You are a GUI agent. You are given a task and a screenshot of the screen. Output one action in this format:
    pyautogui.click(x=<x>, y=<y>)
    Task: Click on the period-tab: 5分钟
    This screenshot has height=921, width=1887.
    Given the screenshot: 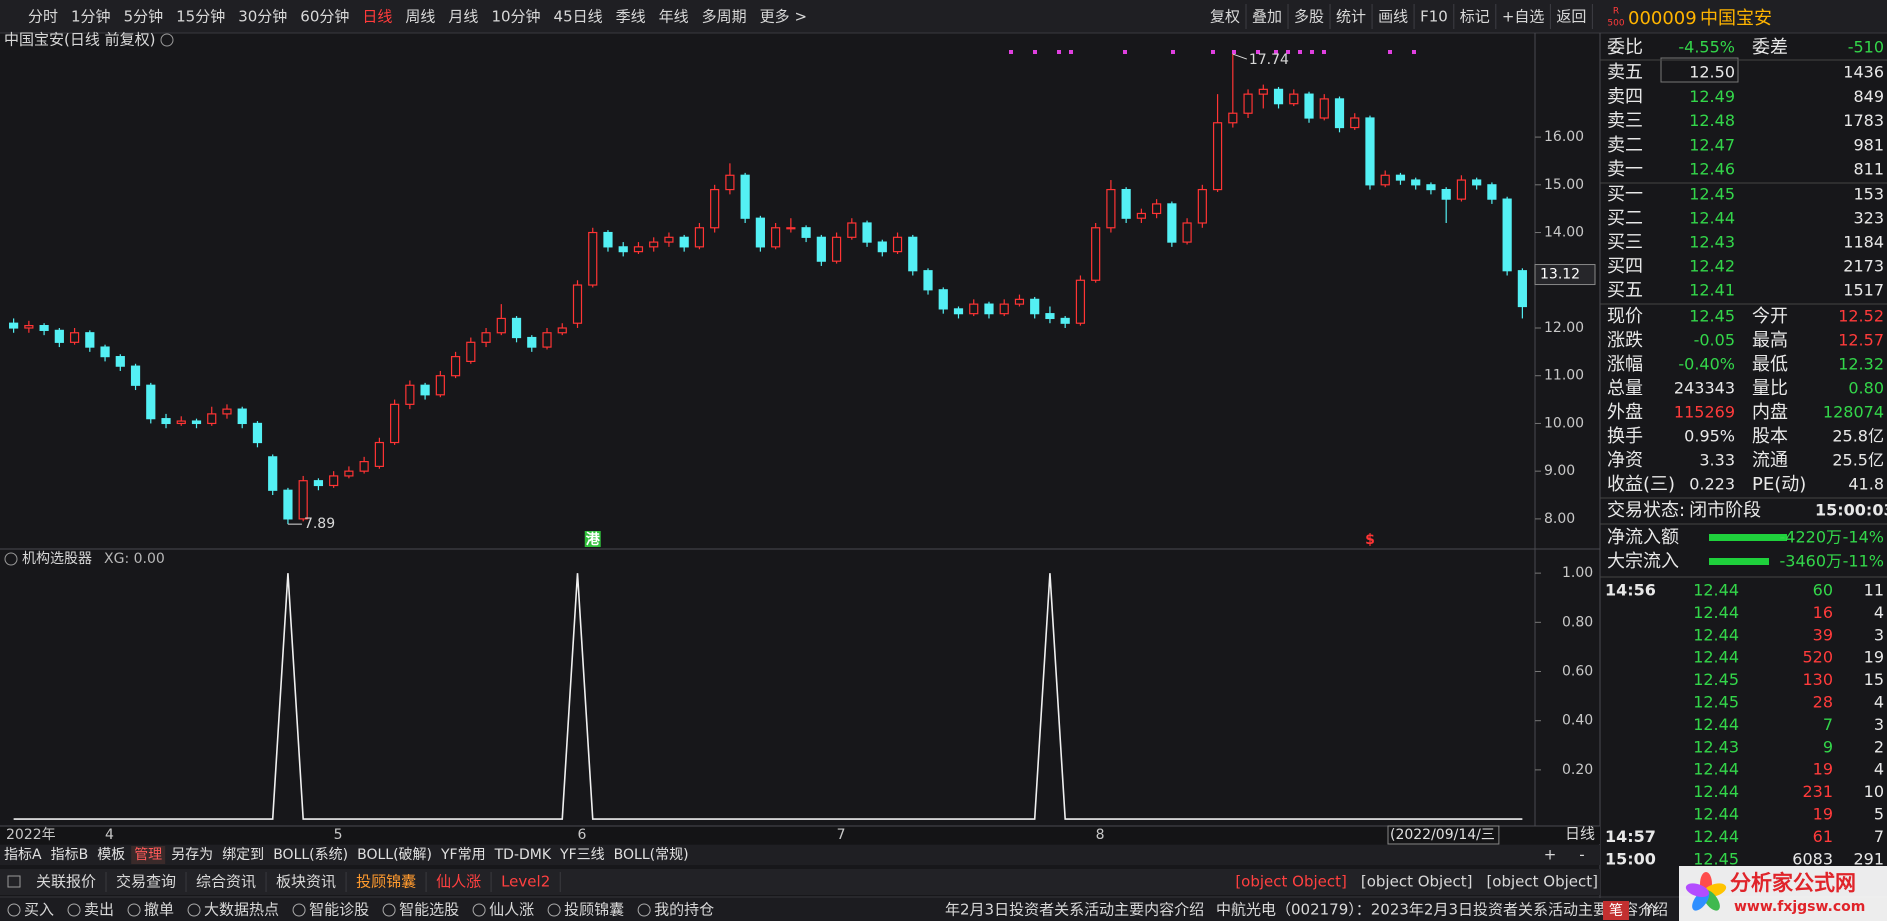 What is the action you would take?
    pyautogui.click(x=144, y=17)
    